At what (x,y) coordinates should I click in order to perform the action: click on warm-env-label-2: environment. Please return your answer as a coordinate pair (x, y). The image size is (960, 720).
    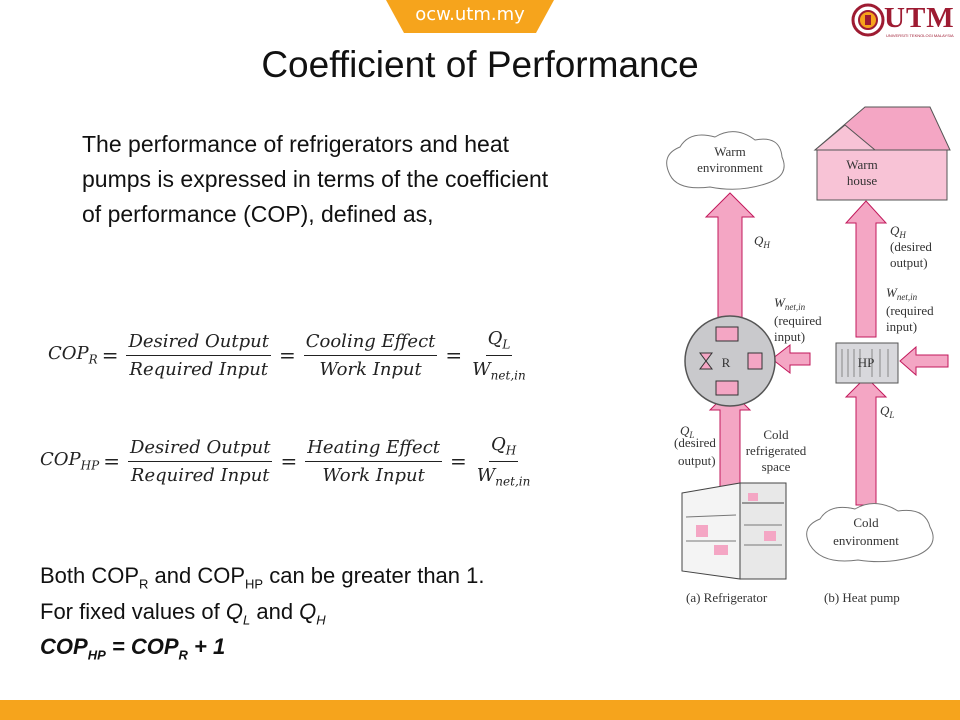
    Looking at the image, I should click on (730, 167).